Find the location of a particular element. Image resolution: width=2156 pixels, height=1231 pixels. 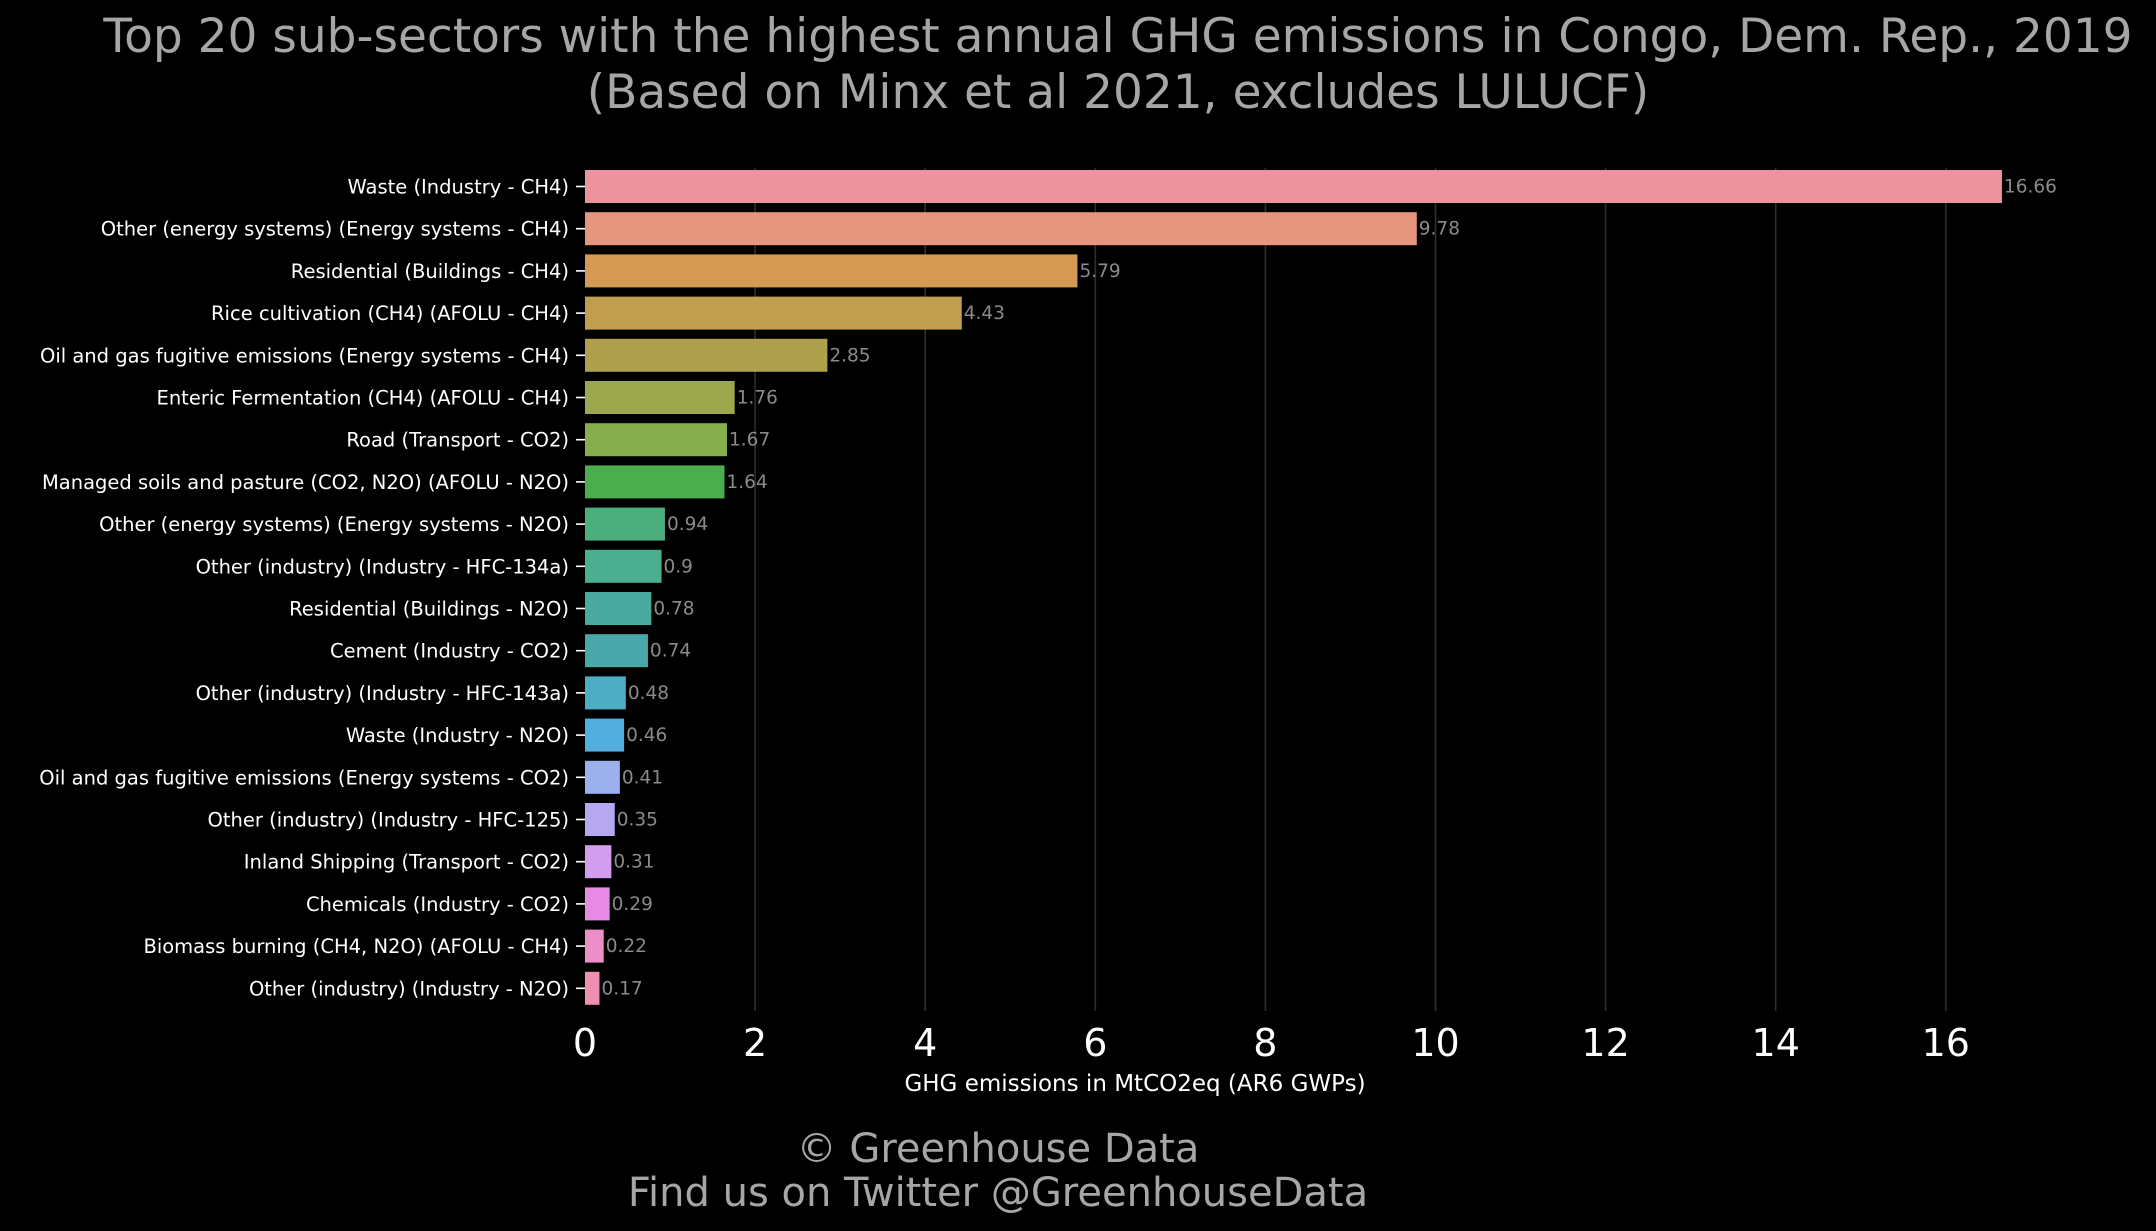

x-tick-label: 10 is located at coordinates (1435, 1043).